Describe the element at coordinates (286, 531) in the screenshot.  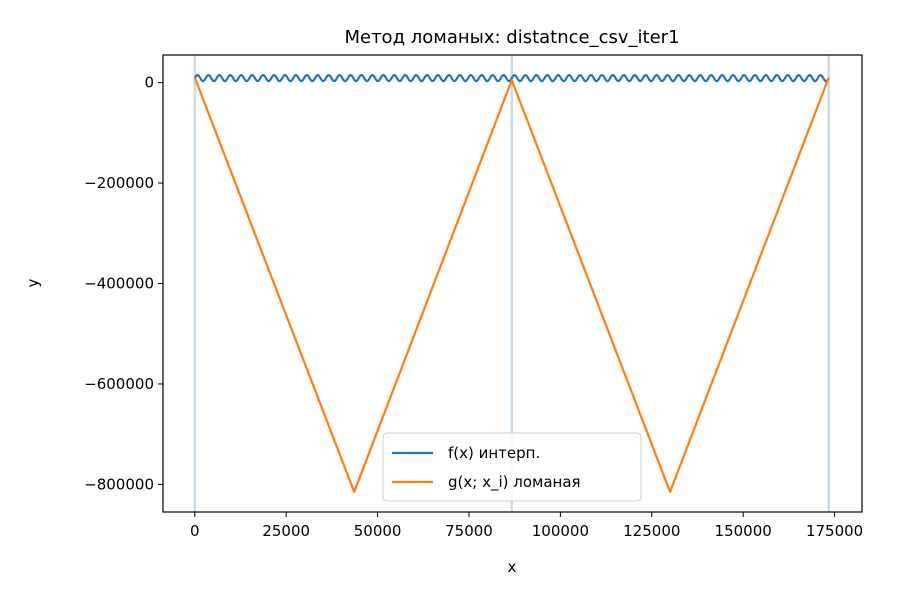
I see `x-tick-label: 25000` at that location.